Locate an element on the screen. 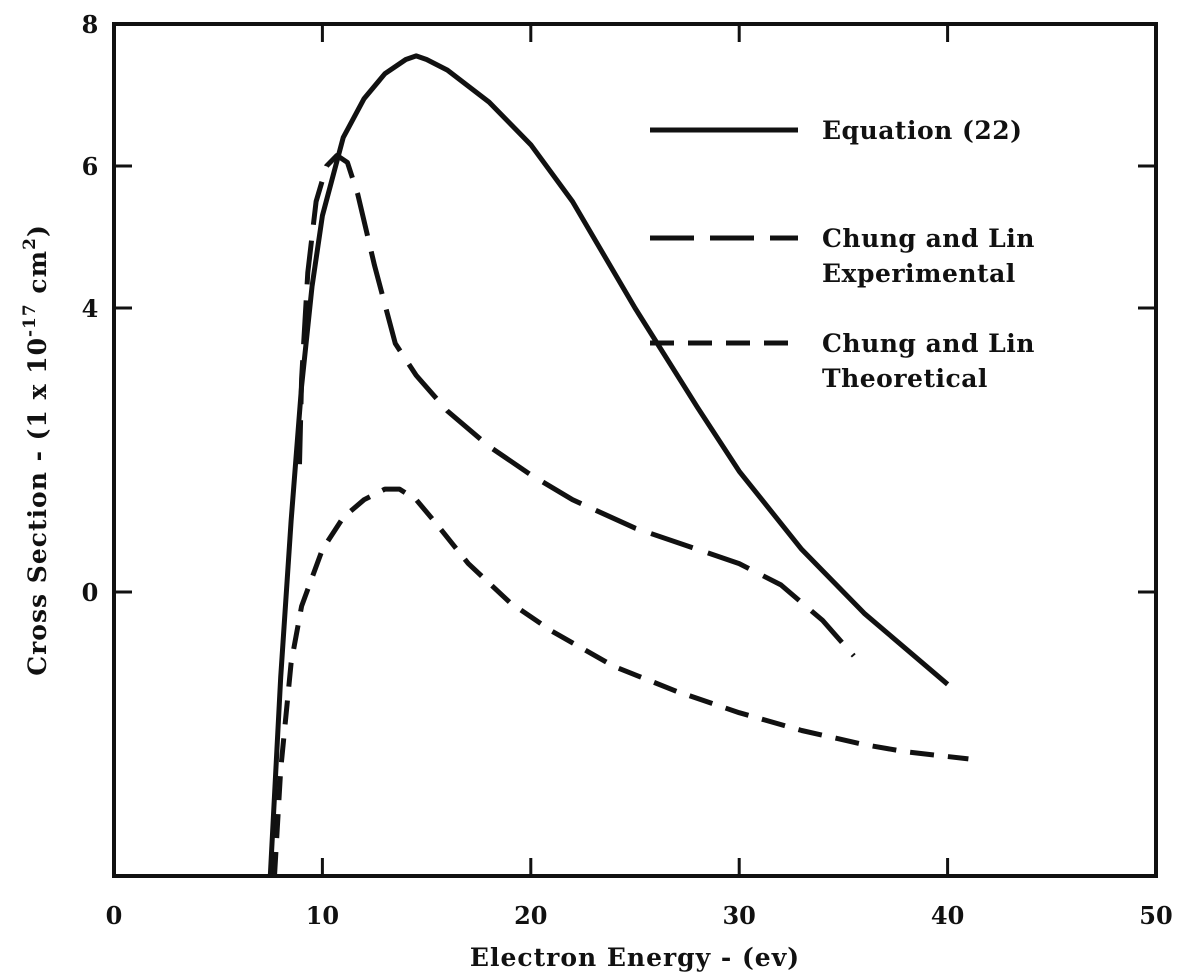  legend-label-line: Experimental is located at coordinates (919, 273).